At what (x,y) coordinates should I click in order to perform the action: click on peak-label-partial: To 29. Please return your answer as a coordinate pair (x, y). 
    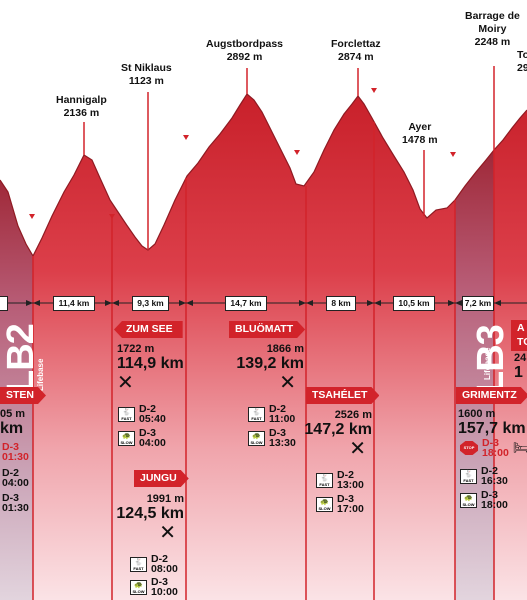
    Looking at the image, I should click on (522, 62).